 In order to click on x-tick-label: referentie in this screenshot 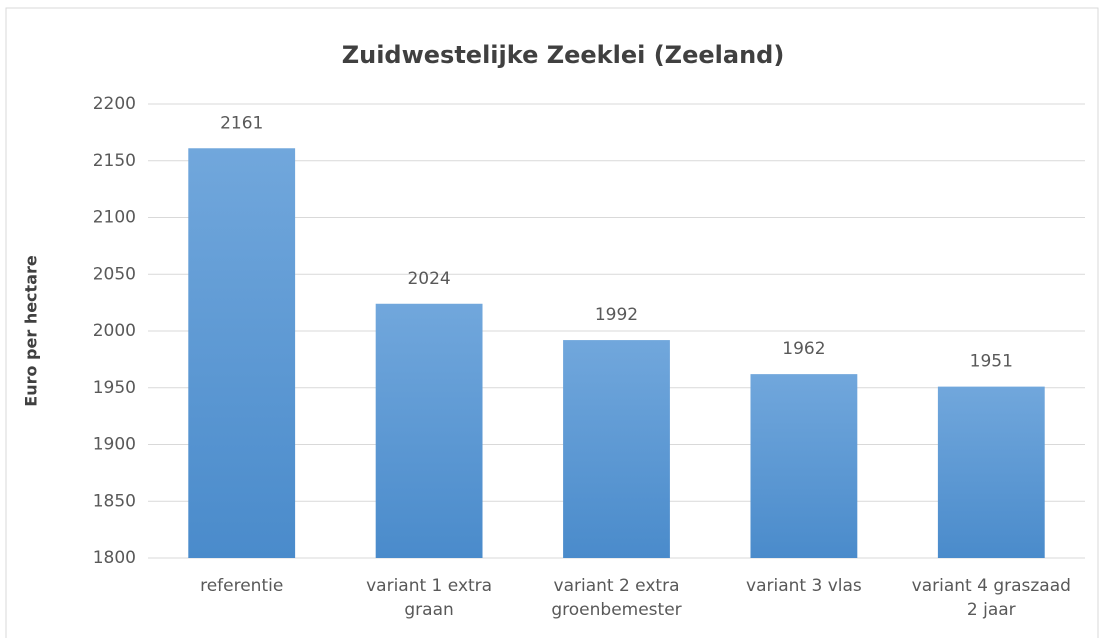, I will do `click(241, 586)`.